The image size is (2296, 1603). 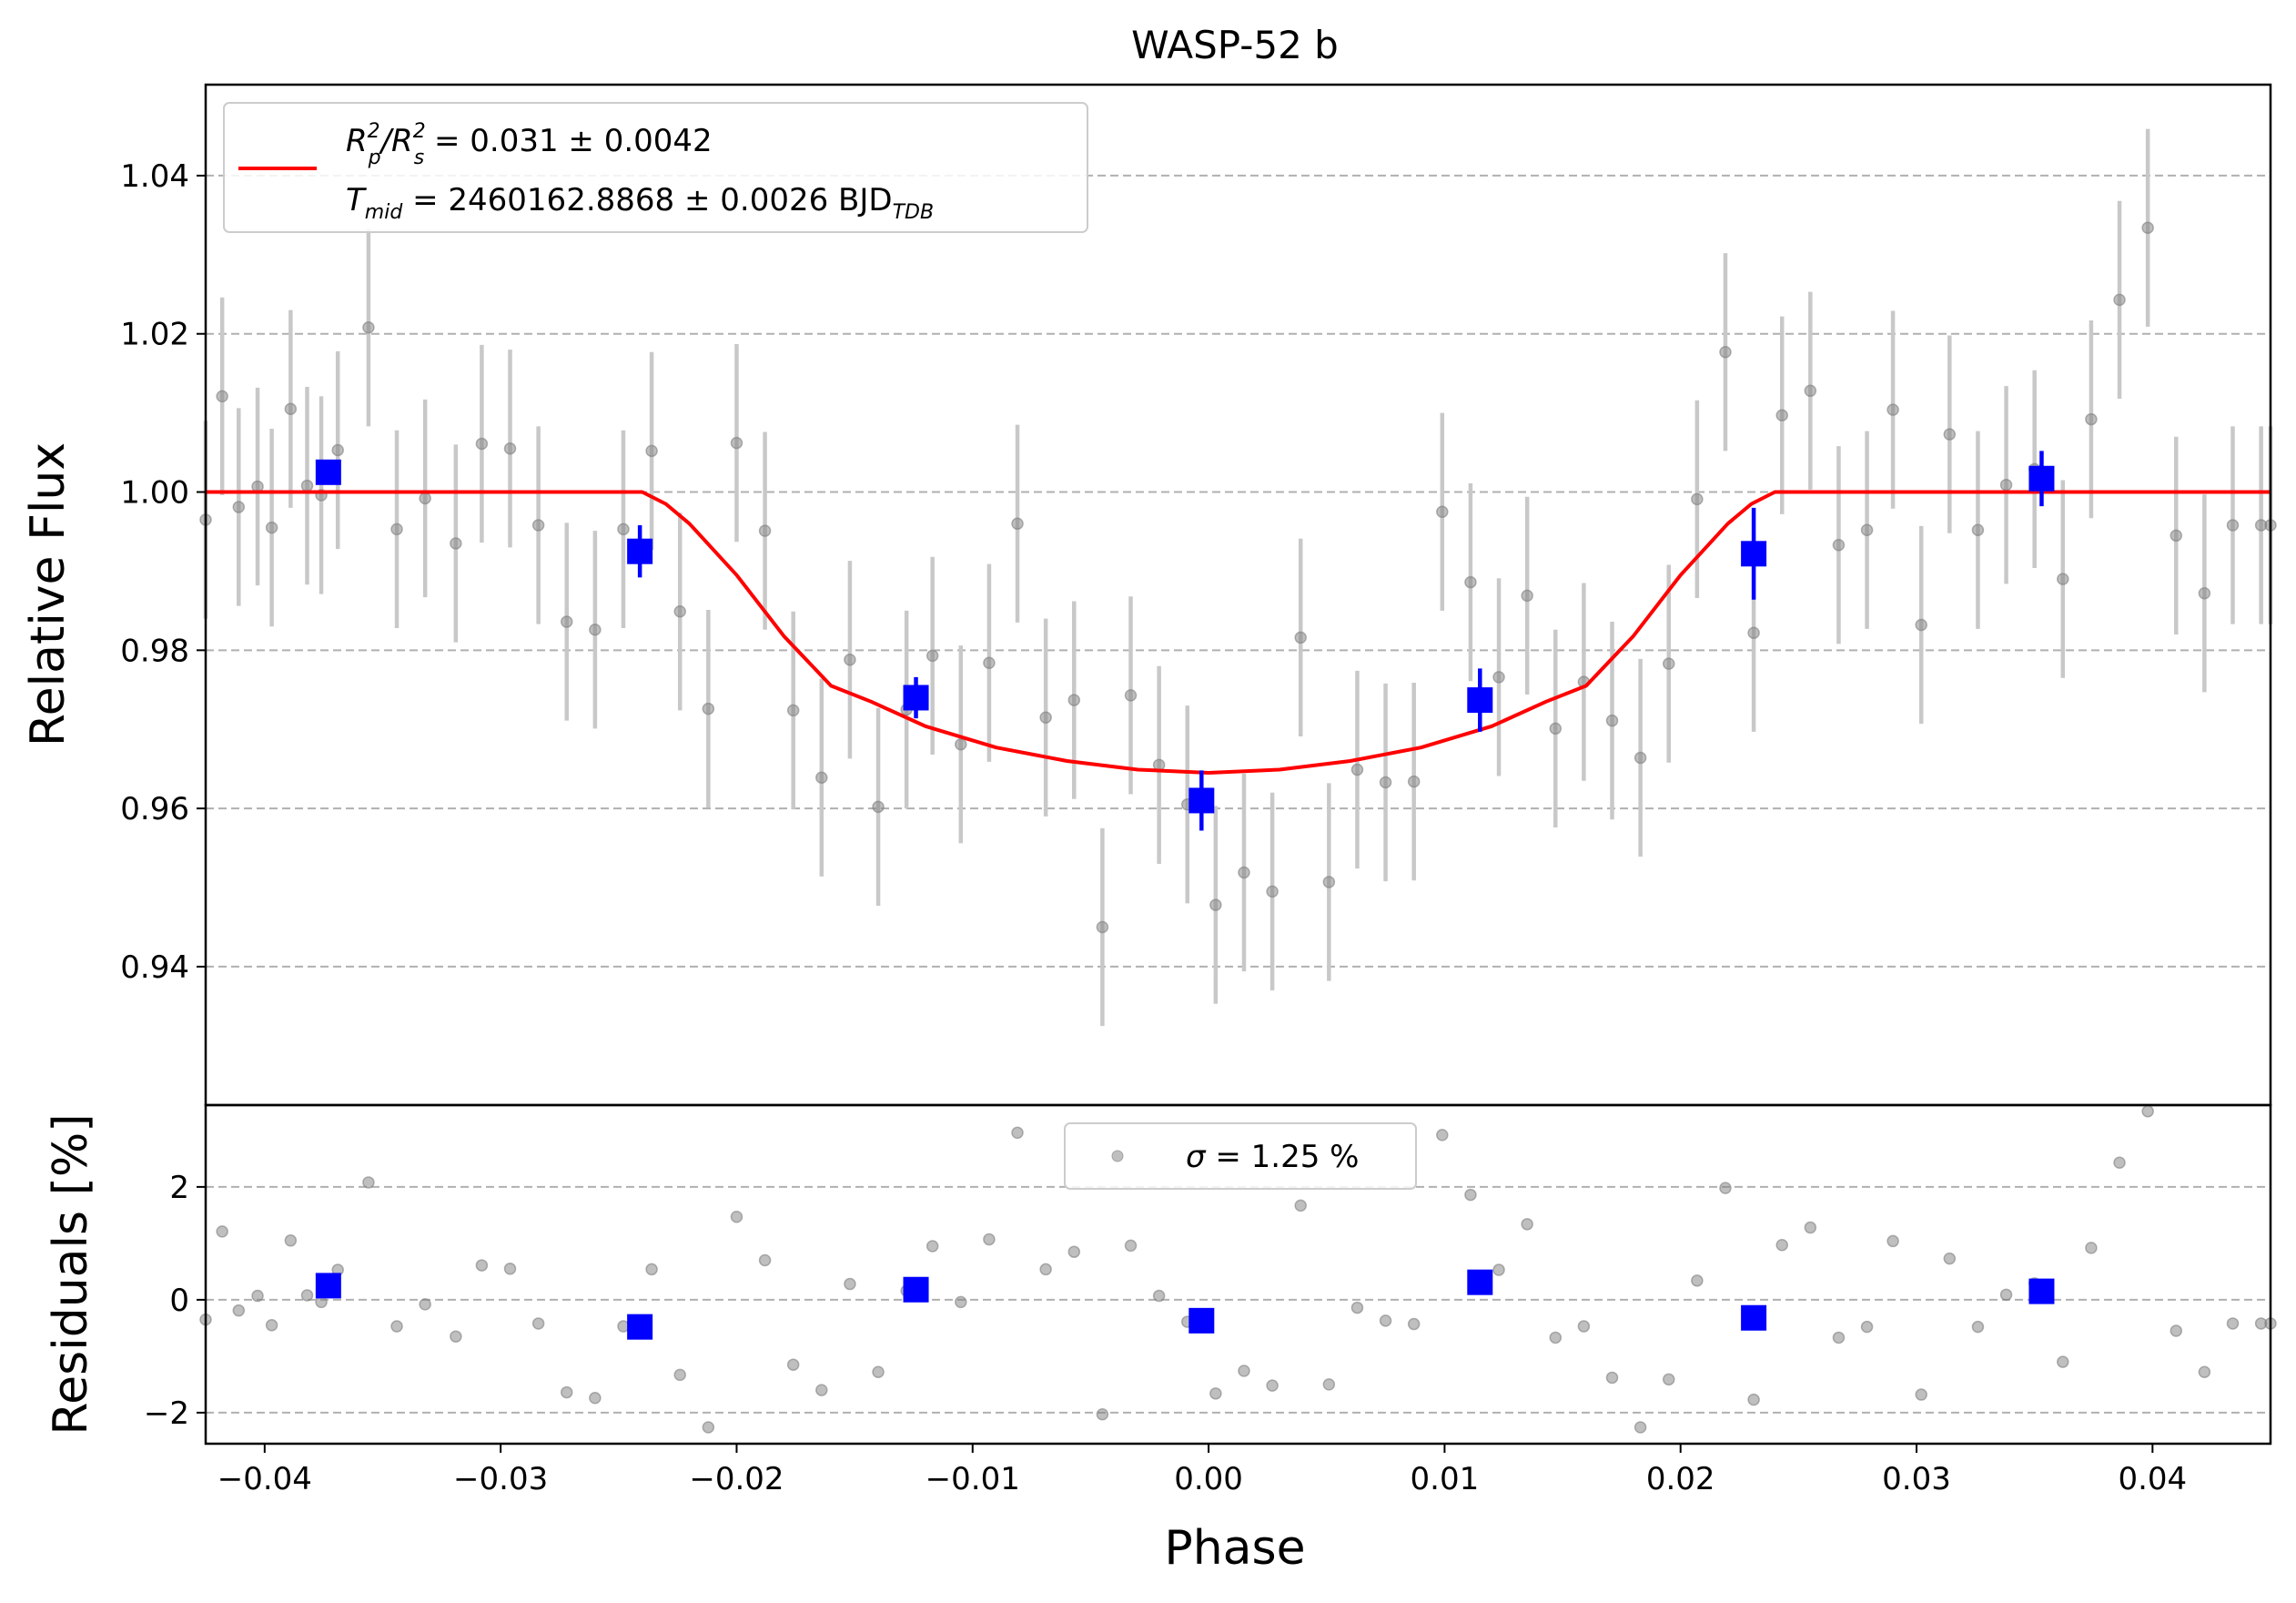 I want to click on y-tick-label: 0.98, so click(x=155, y=651).